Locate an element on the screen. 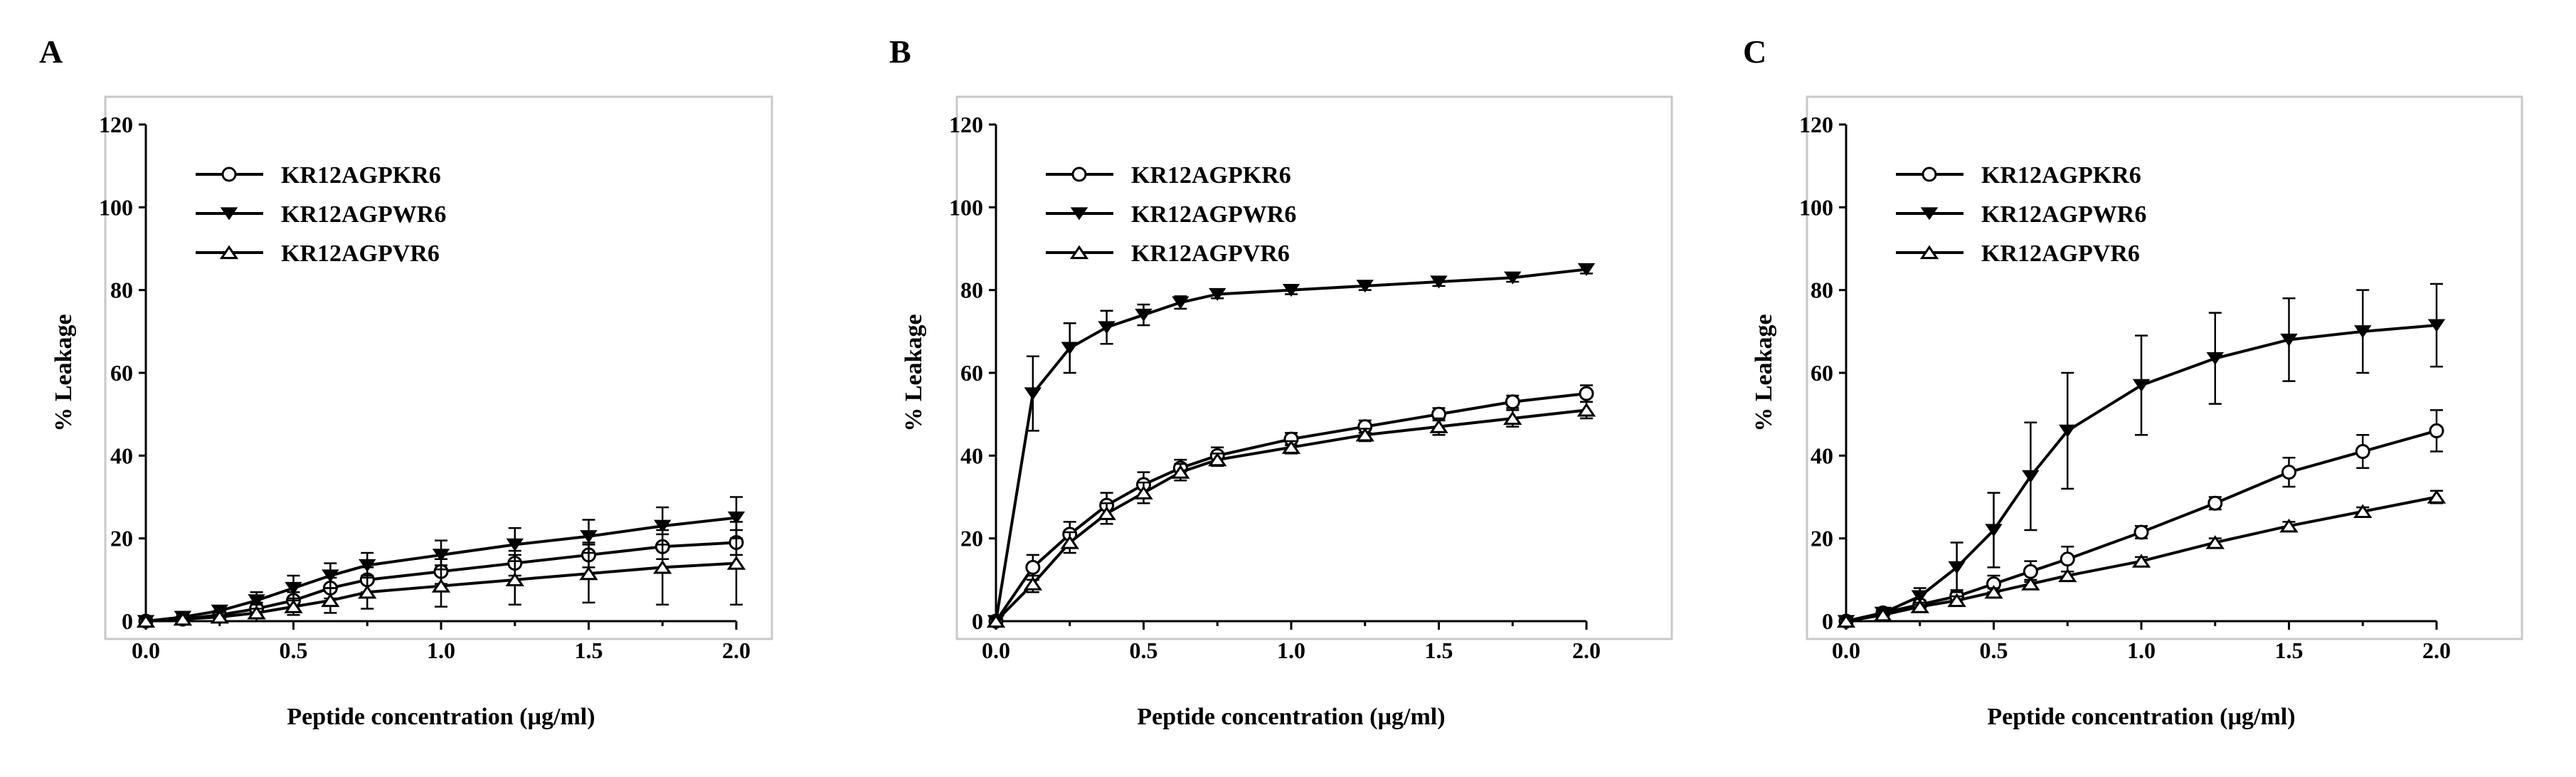 Image resolution: width=2576 pixels, height=777 pixels. panel-label: B is located at coordinates (900, 52).